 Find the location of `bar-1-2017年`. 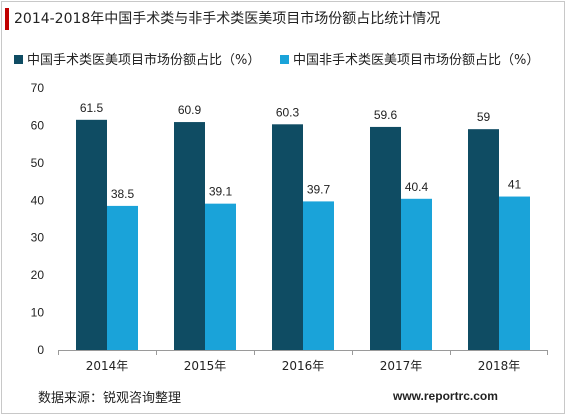

bar-1-2017年 is located at coordinates (385, 238).